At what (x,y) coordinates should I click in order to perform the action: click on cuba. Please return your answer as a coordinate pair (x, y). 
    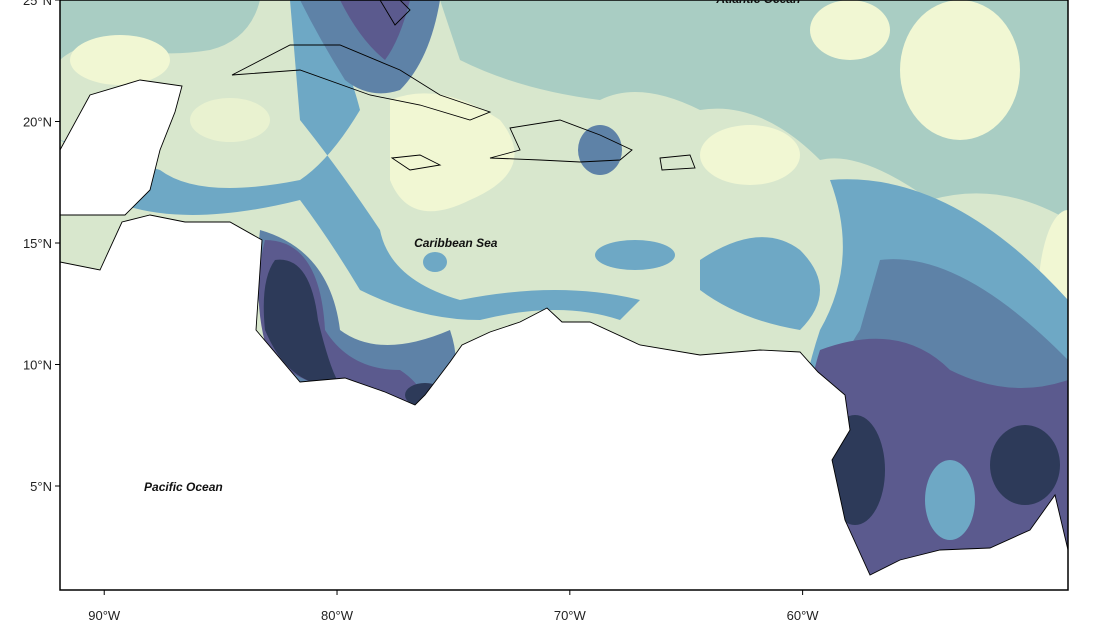
    Looking at the image, I should click on (361, 82).